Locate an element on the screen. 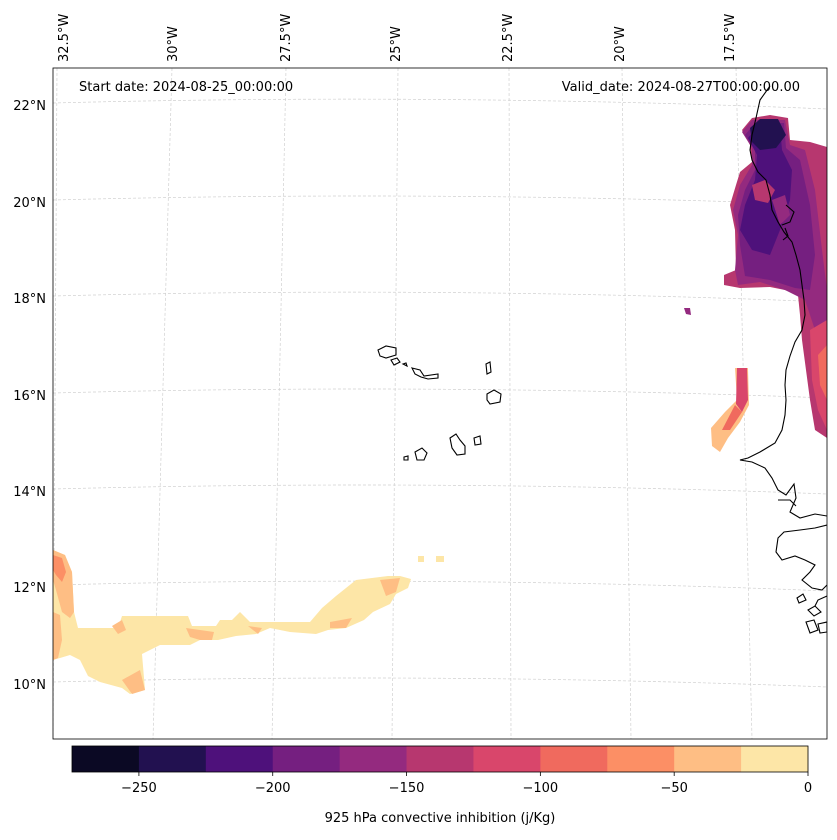 This screenshot has width=837, height=840. cin-field-southwest is located at coordinates (248, 622).